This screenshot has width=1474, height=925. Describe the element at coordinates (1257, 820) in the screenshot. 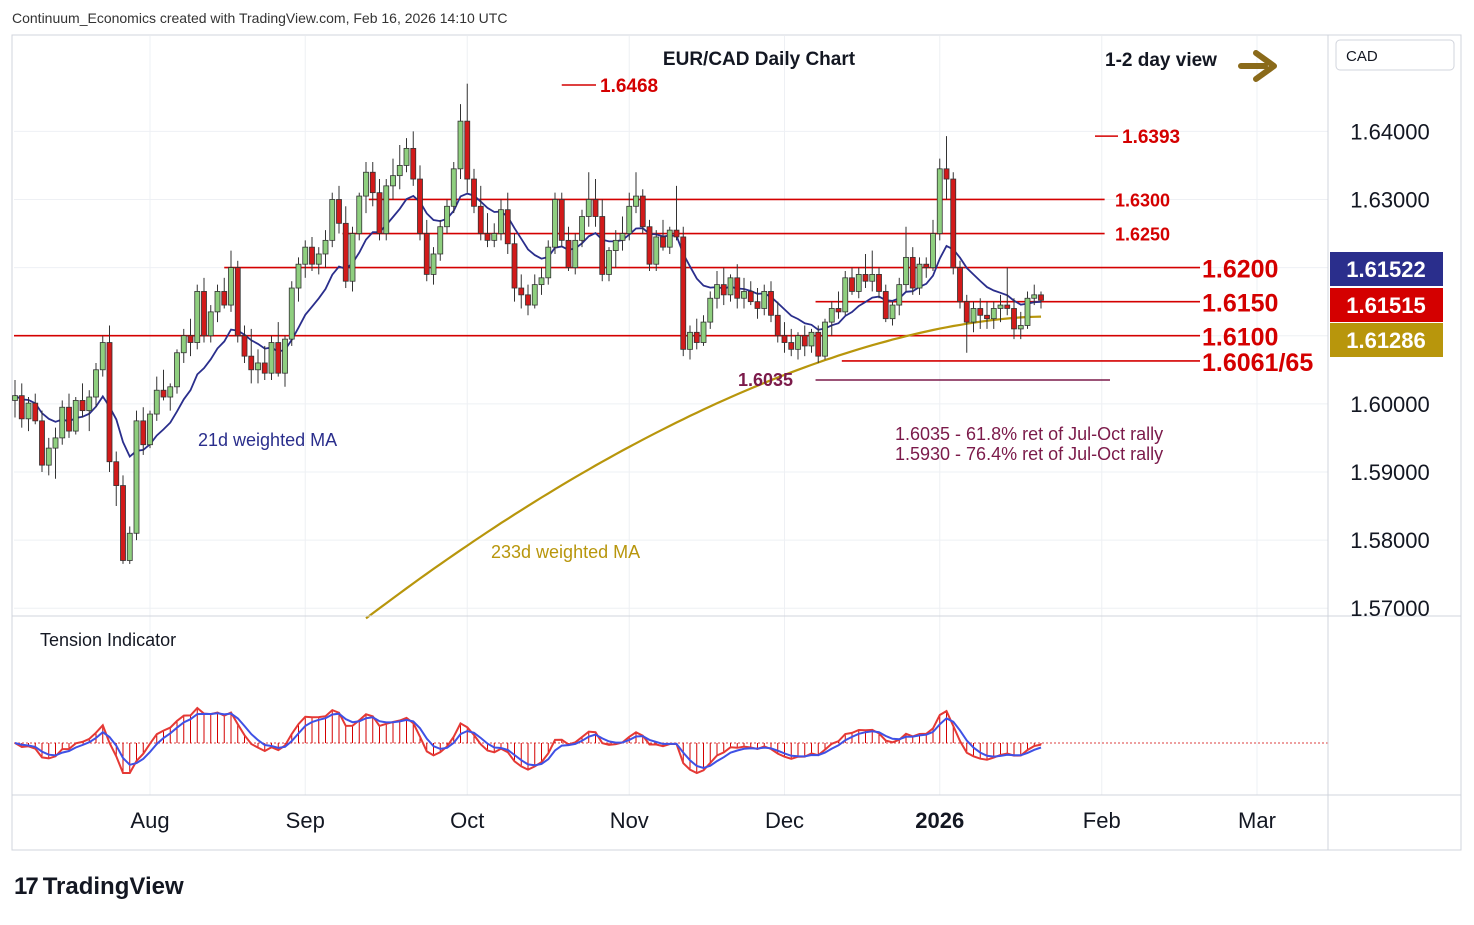

I see `x-tick-label: Mar` at that location.